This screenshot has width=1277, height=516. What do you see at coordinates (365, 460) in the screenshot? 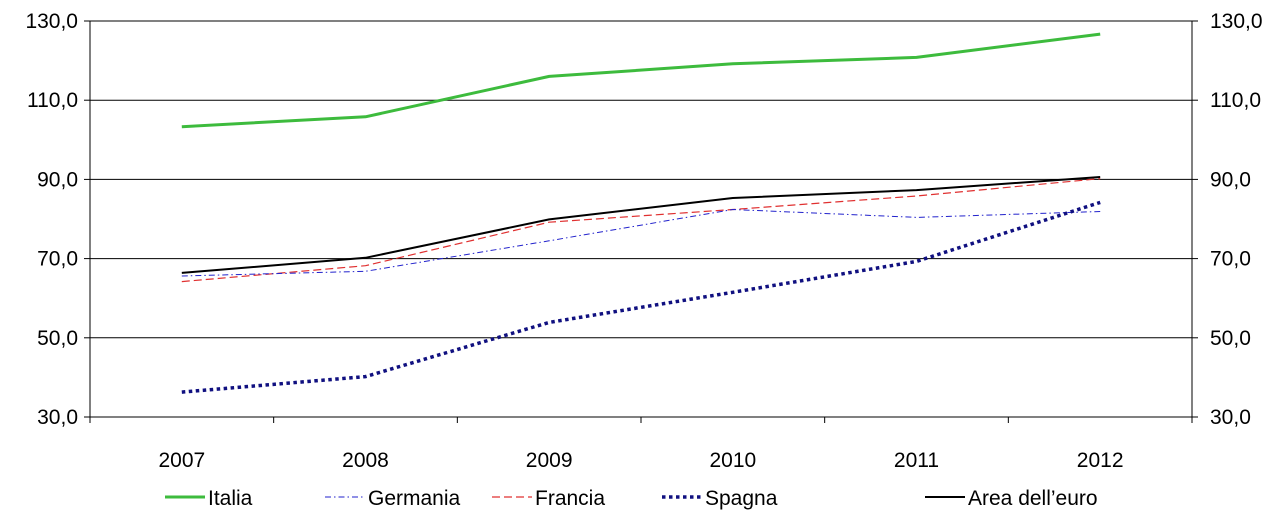
I see `x-tick-label-2008: 2008` at bounding box center [365, 460].